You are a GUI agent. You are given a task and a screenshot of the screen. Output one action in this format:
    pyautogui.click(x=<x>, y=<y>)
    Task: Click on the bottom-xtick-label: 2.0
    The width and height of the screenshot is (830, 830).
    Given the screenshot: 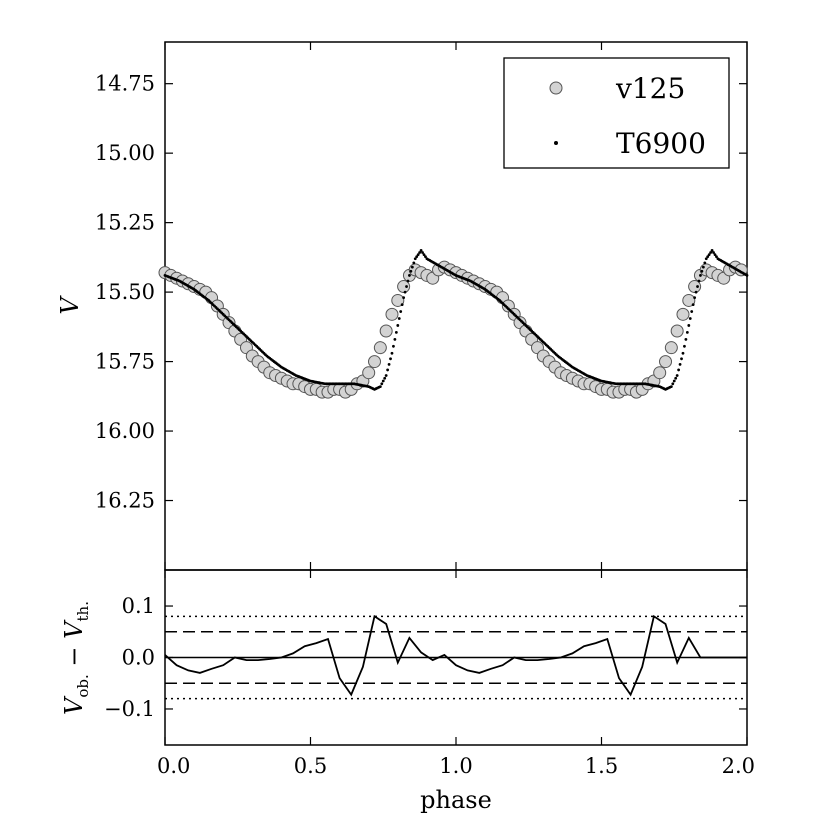 What is the action you would take?
    pyautogui.click(x=738, y=766)
    